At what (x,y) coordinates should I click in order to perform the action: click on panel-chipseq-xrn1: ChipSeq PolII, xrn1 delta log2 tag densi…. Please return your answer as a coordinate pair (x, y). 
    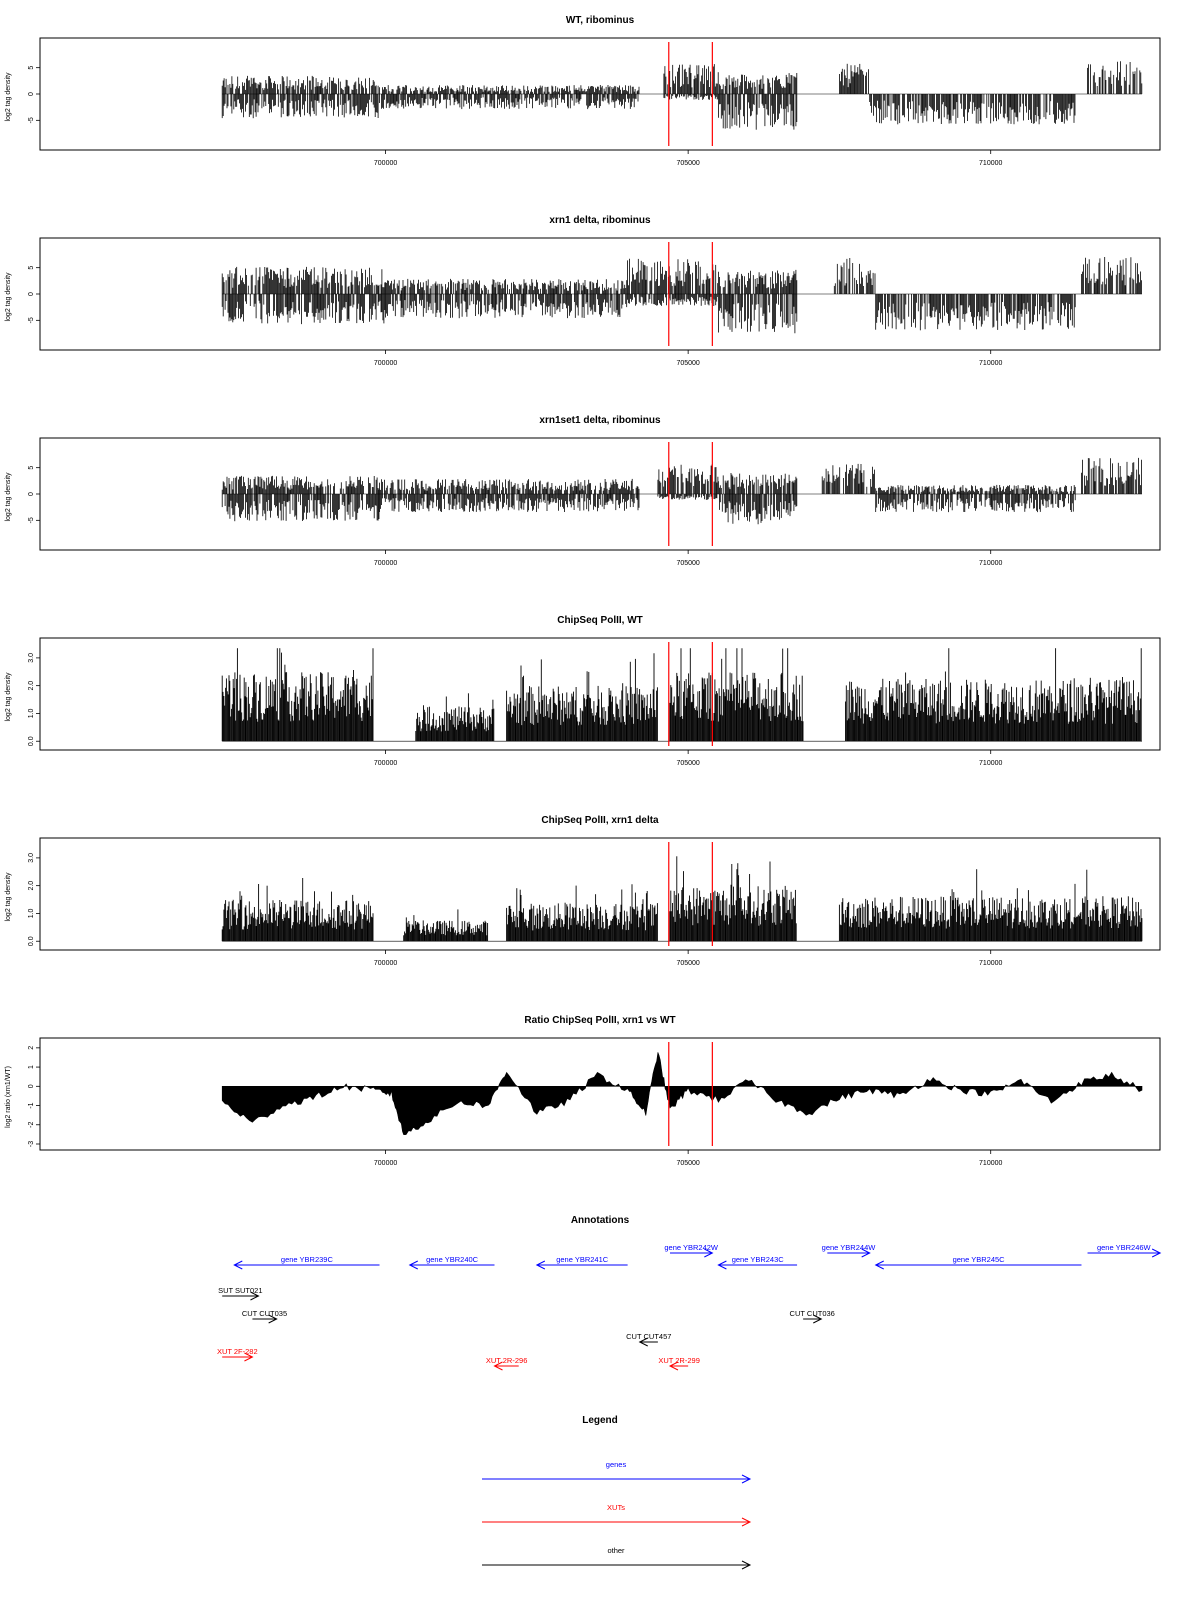
    Looking at the image, I should click on (583, 891).